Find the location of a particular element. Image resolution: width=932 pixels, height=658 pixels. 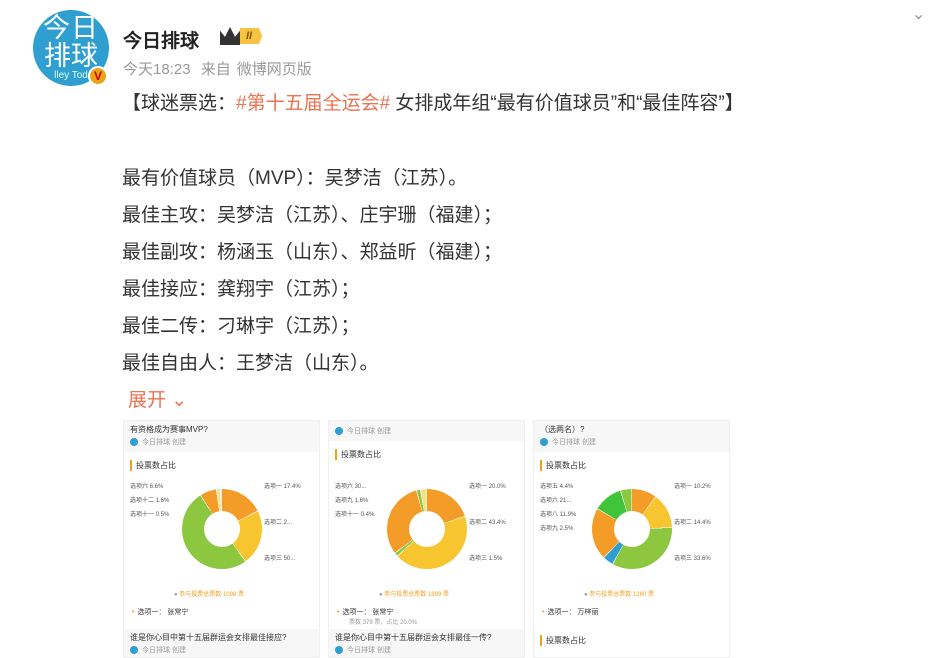

donut-slice-label: 选项十一 0.4% is located at coordinates (355, 515).